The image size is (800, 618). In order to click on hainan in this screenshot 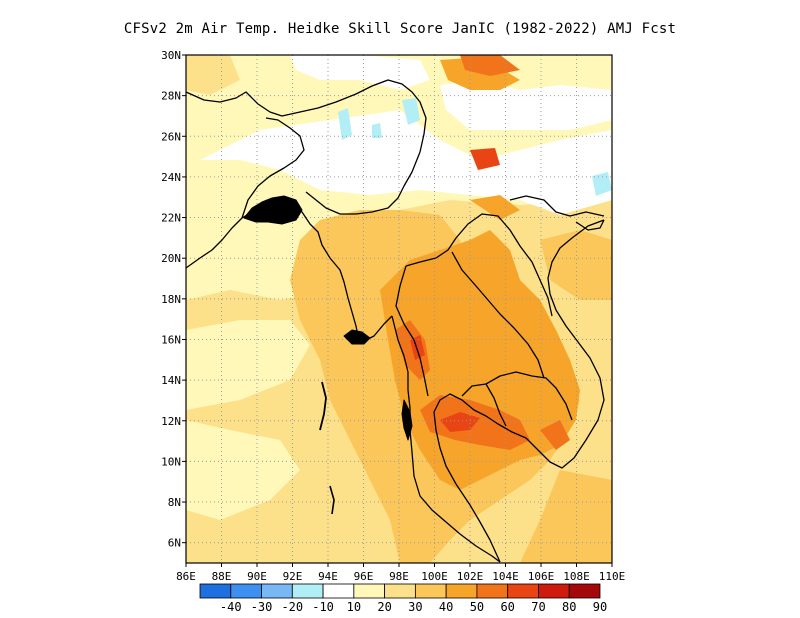, I will do `click(590, 225)`.